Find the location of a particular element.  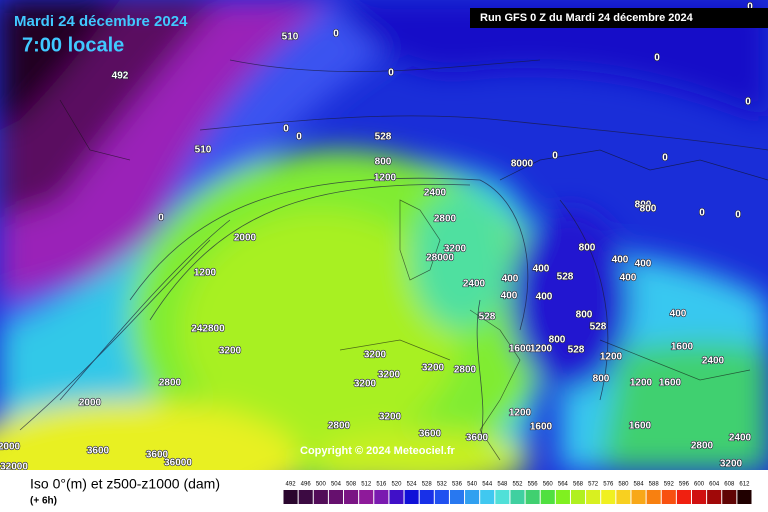

colorbar-label: 548 is located at coordinates (502, 485).